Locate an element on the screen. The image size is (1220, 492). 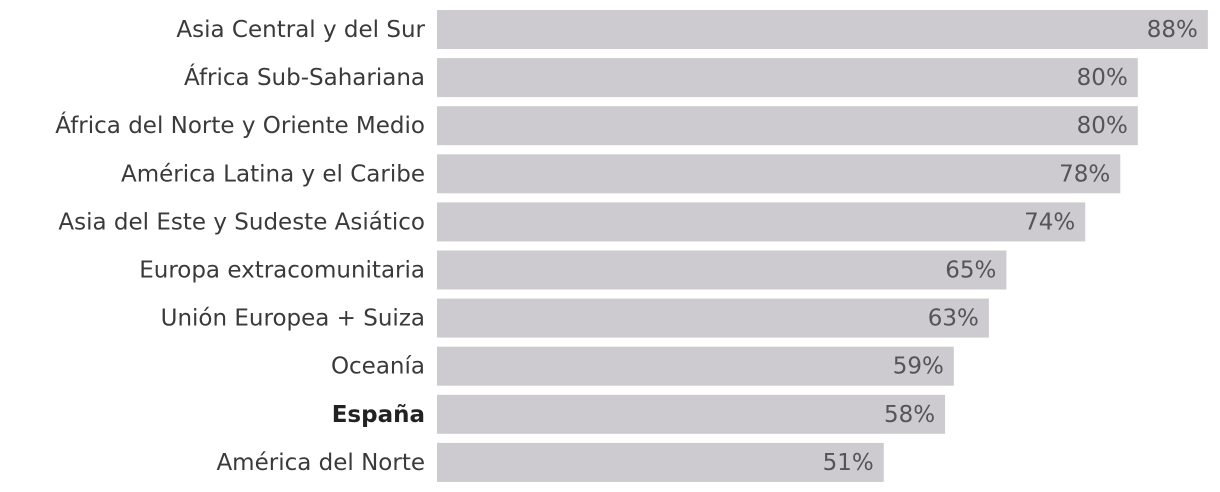
value-label: 78% is located at coordinates (1084, 174).